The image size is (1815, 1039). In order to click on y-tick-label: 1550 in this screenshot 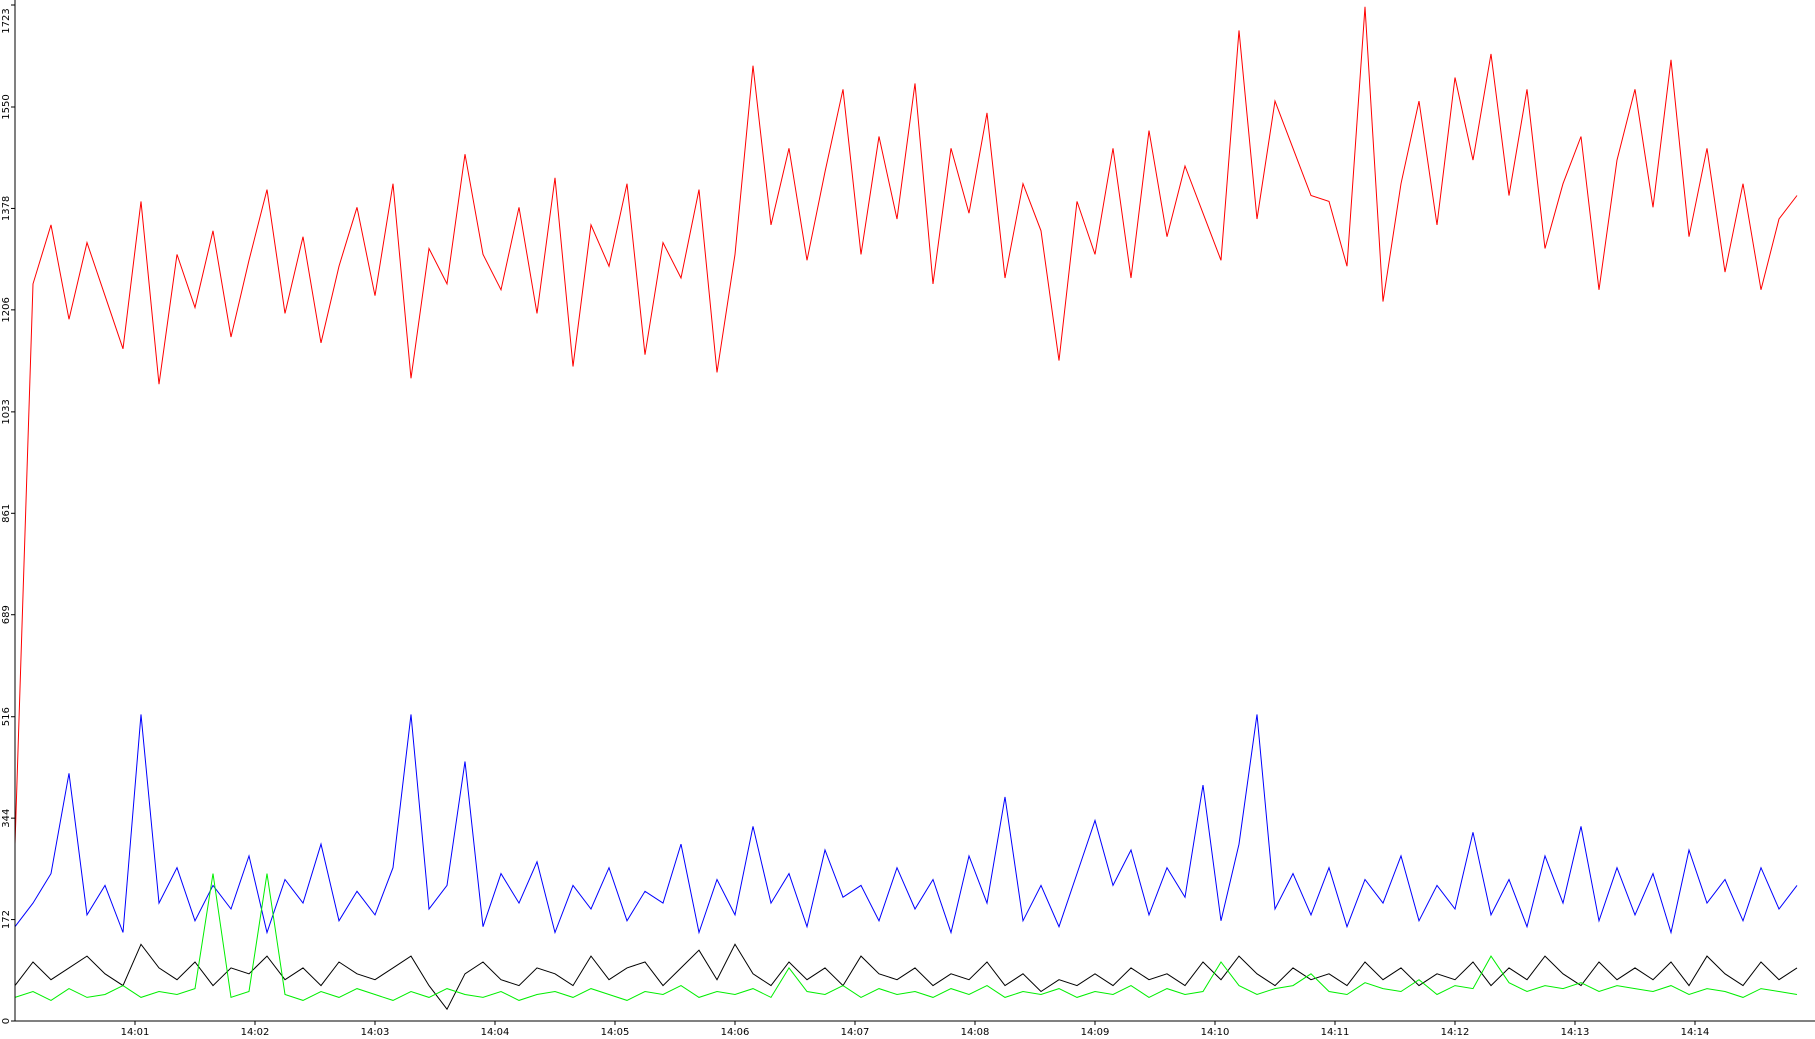, I will do `click(6, 106)`.